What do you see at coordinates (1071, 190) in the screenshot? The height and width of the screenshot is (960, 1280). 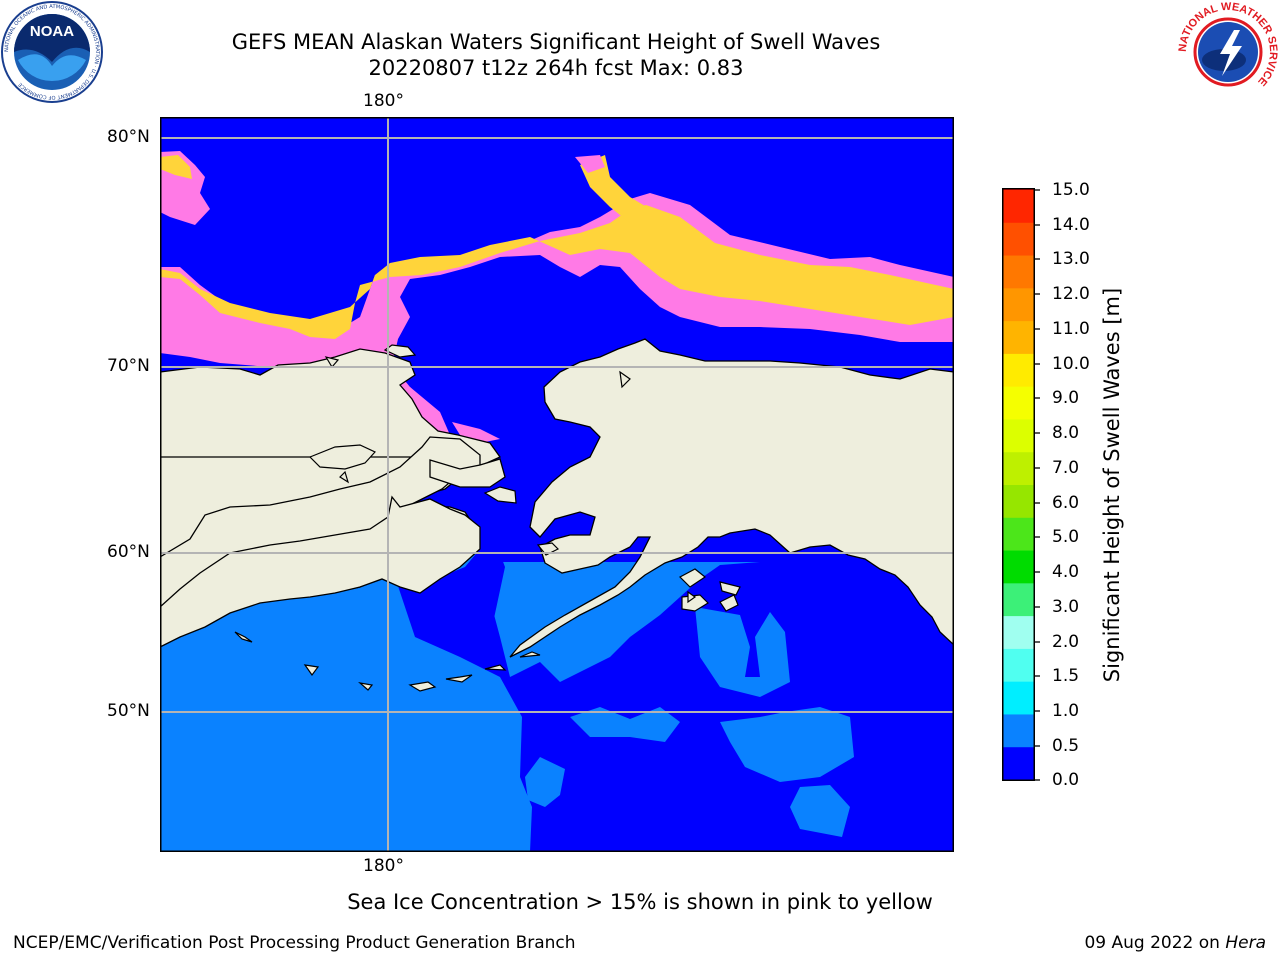 I see `colorbar-tick-15.0: 15.0` at bounding box center [1071, 190].